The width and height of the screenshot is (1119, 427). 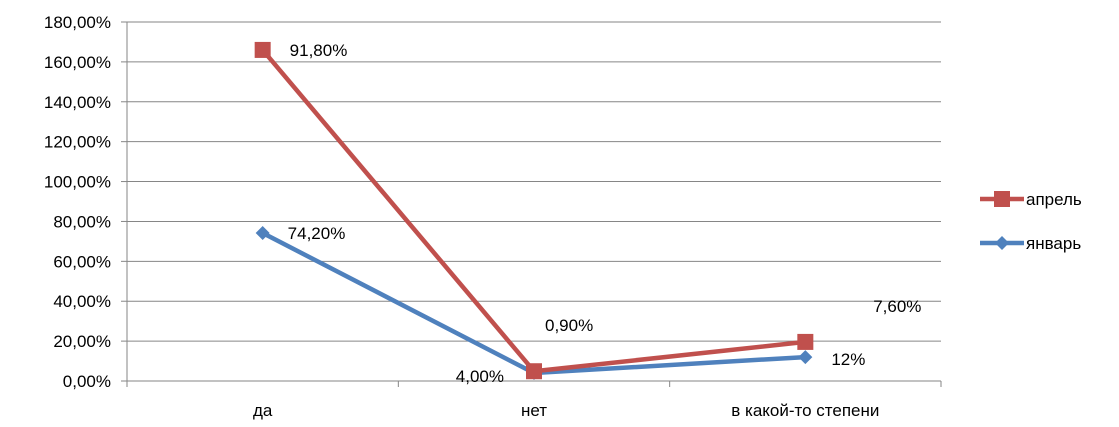 I want to click on y-tick-label: 0,00%, so click(x=87, y=381).